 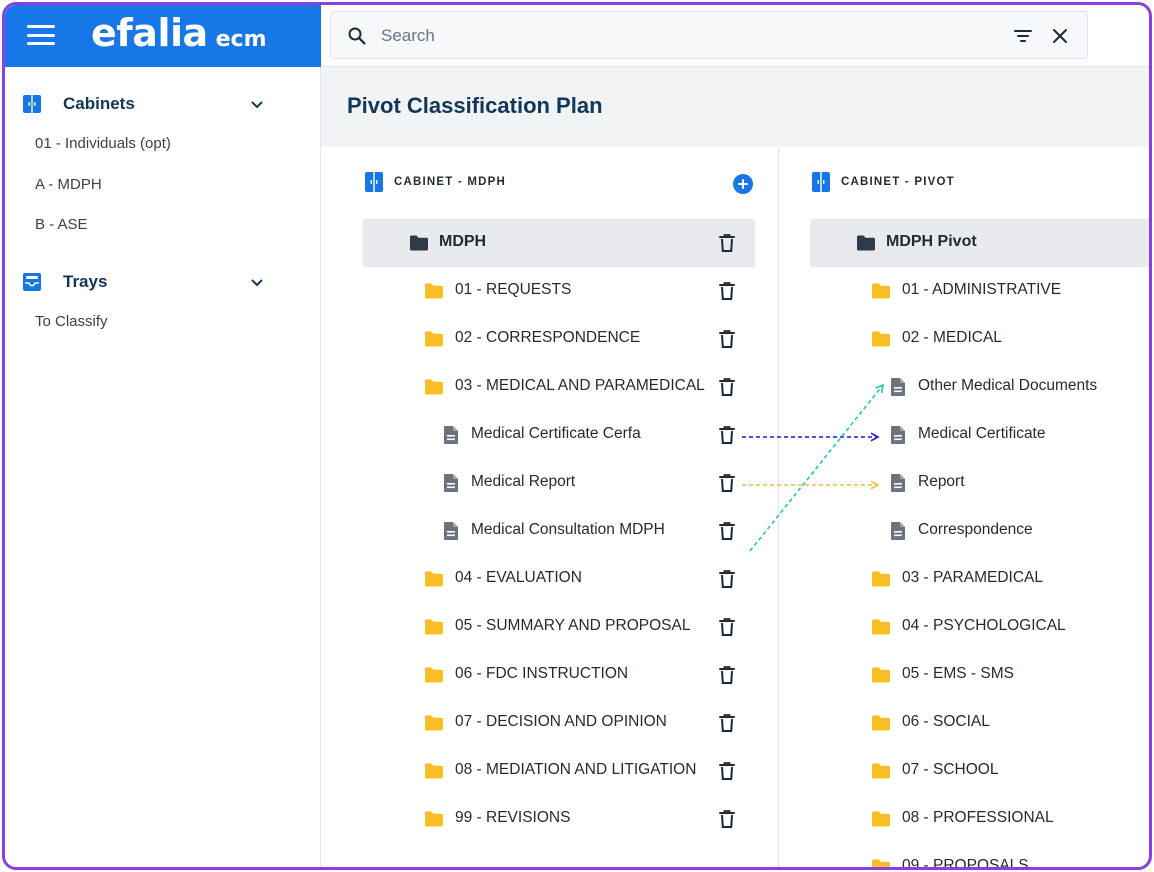 What do you see at coordinates (475, 105) in the screenshot?
I see `page-title: Pivot Classification Plan` at bounding box center [475, 105].